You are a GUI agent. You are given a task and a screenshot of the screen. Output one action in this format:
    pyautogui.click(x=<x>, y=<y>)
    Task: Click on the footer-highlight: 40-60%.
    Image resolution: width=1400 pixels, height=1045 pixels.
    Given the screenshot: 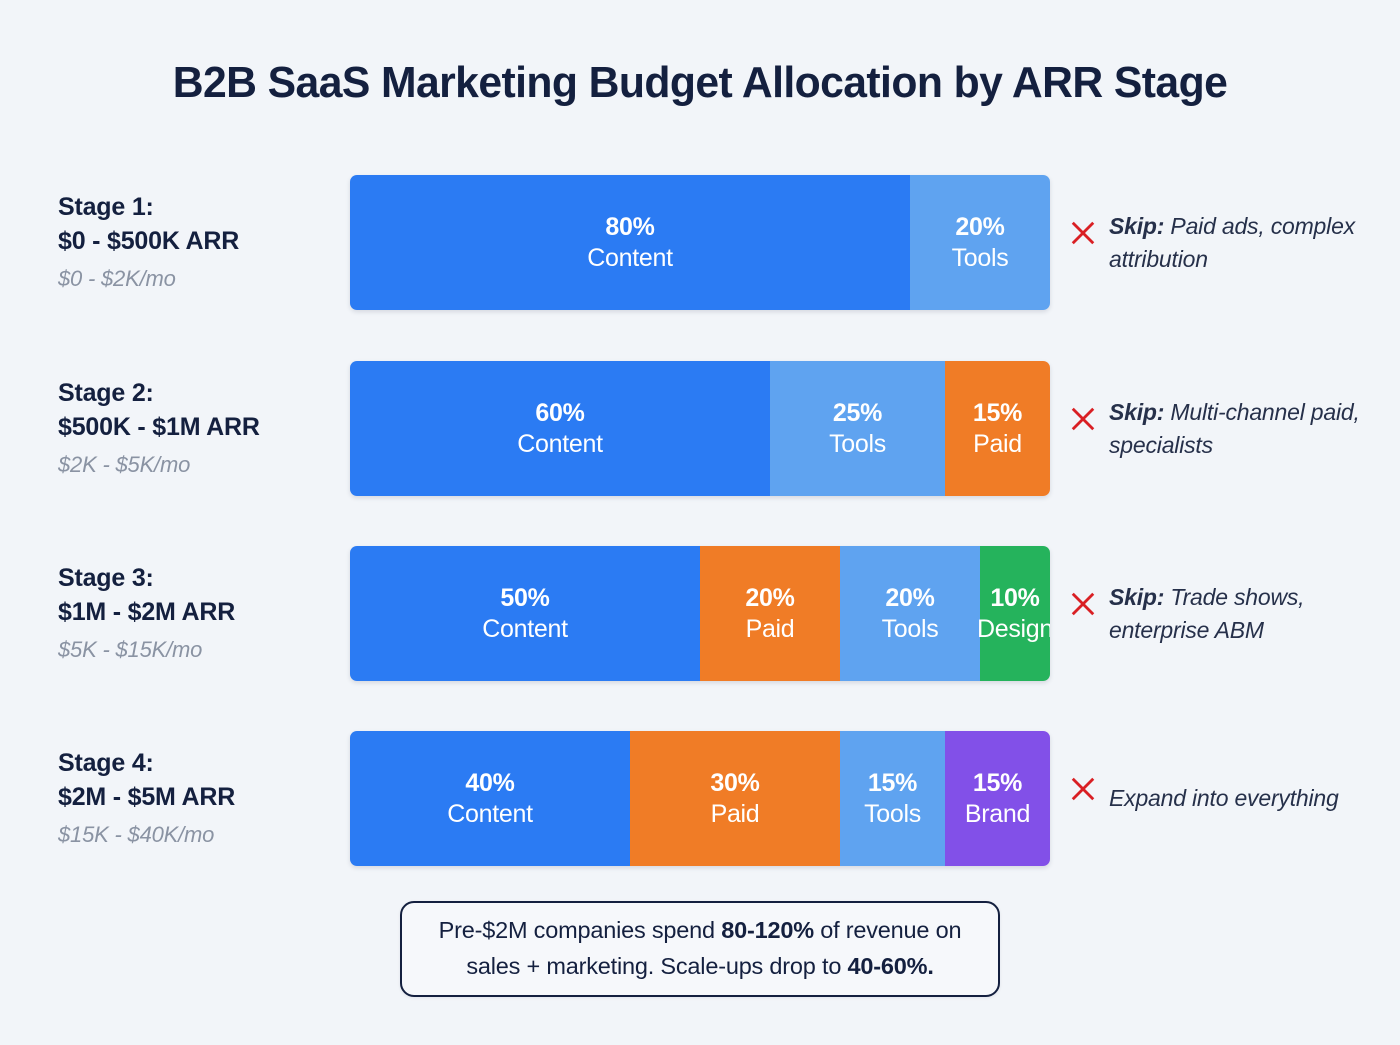 What is the action you would take?
    pyautogui.click(x=890, y=966)
    